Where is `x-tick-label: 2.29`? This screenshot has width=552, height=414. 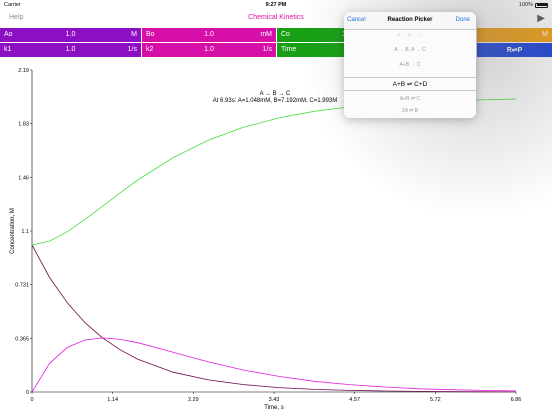
x-tick-label: 2.29 is located at coordinates (193, 400).